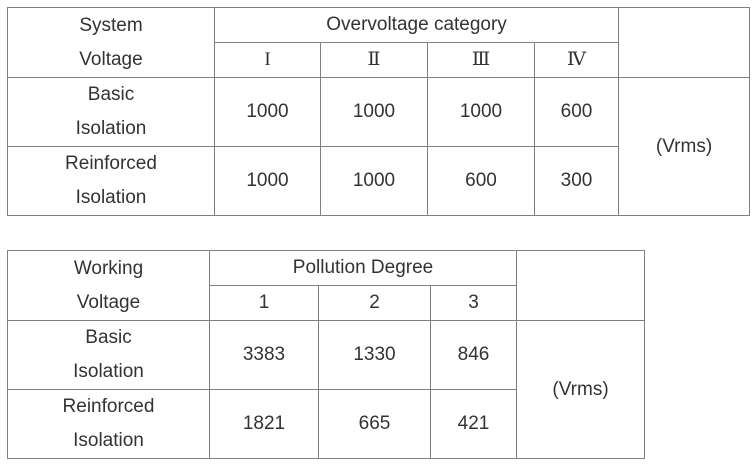 This screenshot has height=466, width=756. Describe the element at coordinates (576, 181) in the screenshot. I see `table-cell: 300` at that location.